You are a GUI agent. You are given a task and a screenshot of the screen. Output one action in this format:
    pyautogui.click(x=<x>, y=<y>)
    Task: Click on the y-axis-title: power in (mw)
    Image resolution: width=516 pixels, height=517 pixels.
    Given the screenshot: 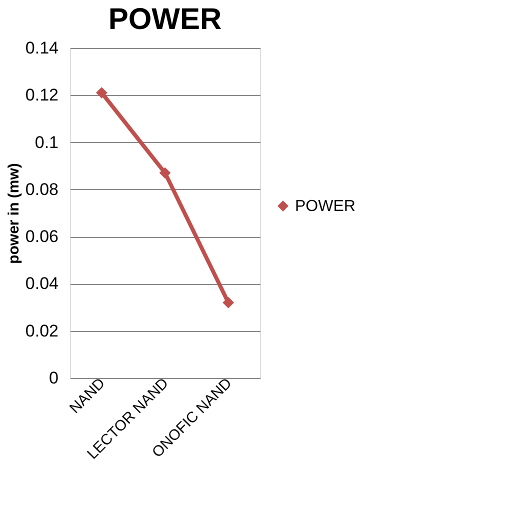 What is the action you would take?
    pyautogui.click(x=13, y=213)
    